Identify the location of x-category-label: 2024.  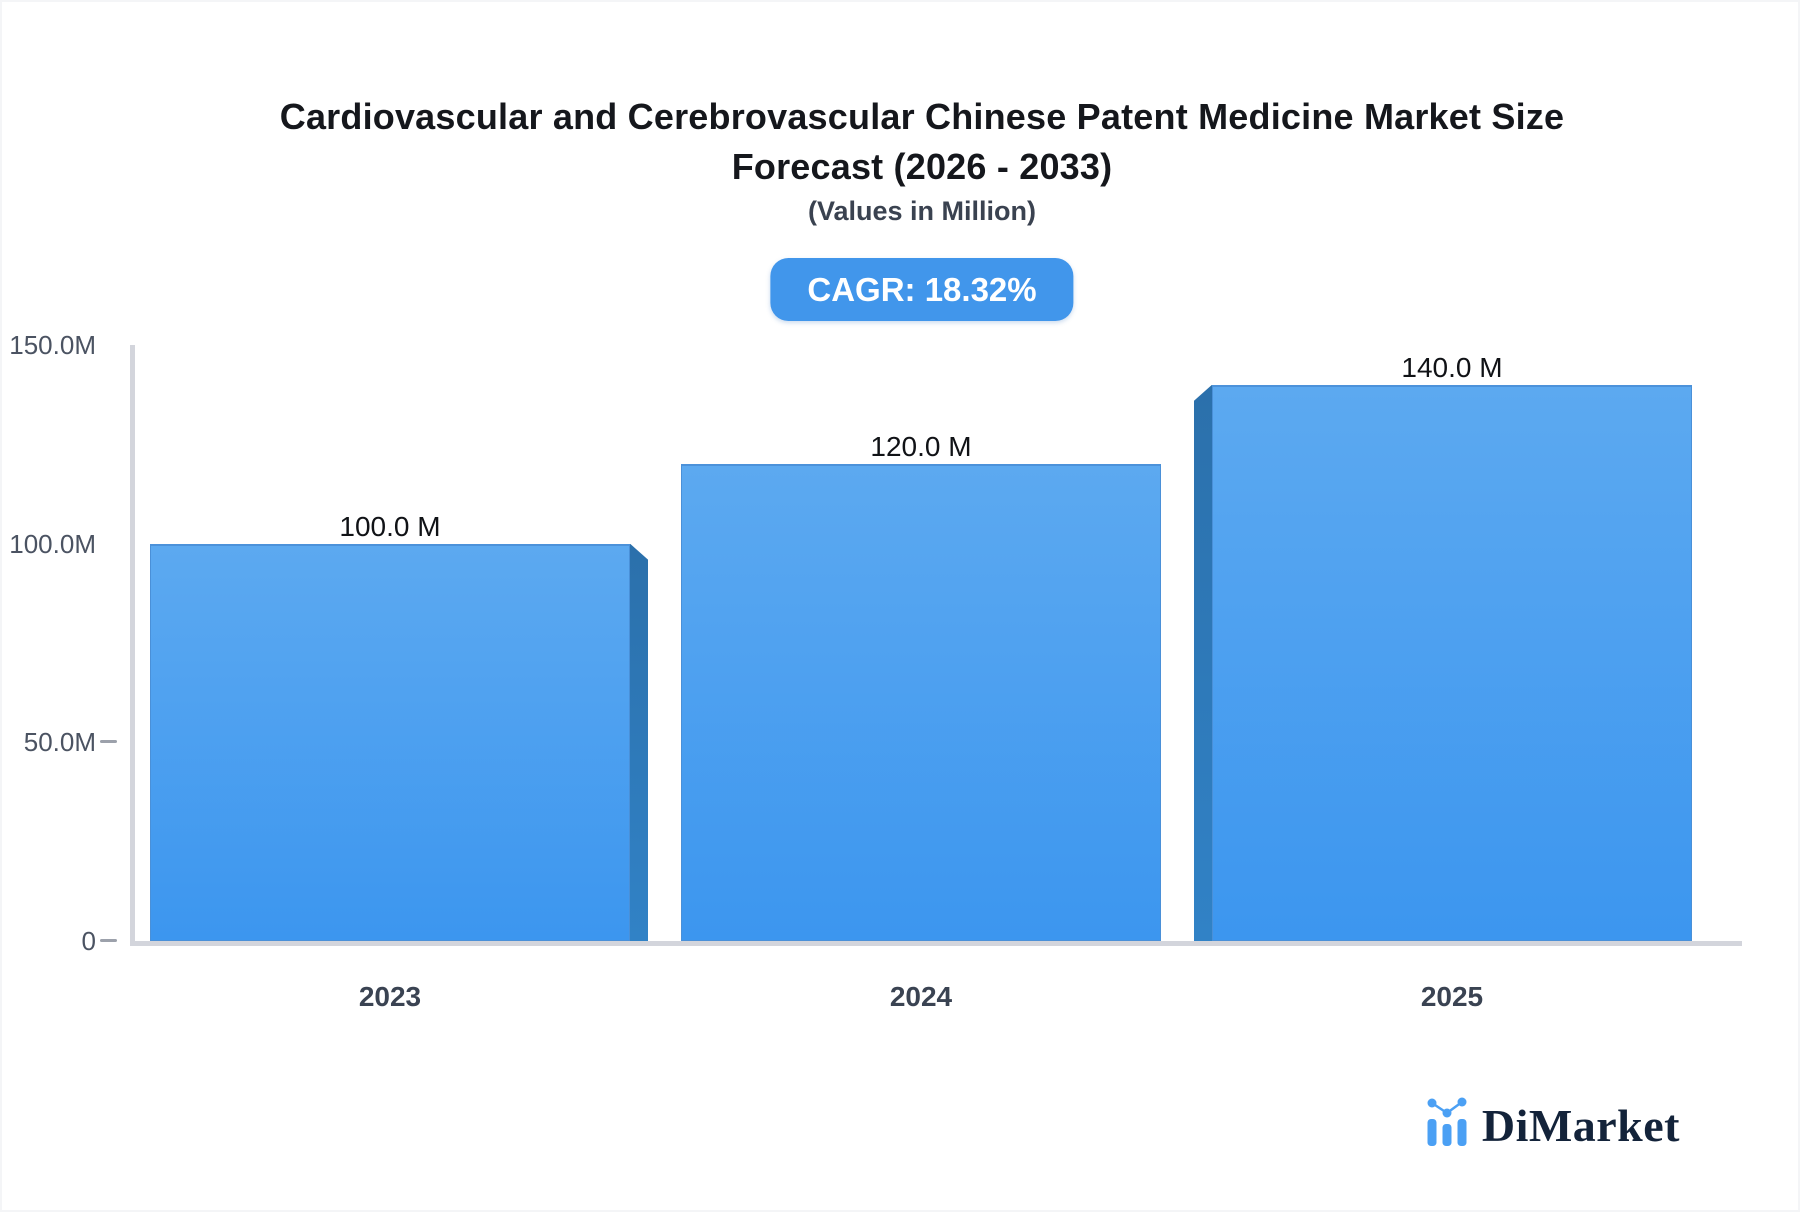
(921, 996).